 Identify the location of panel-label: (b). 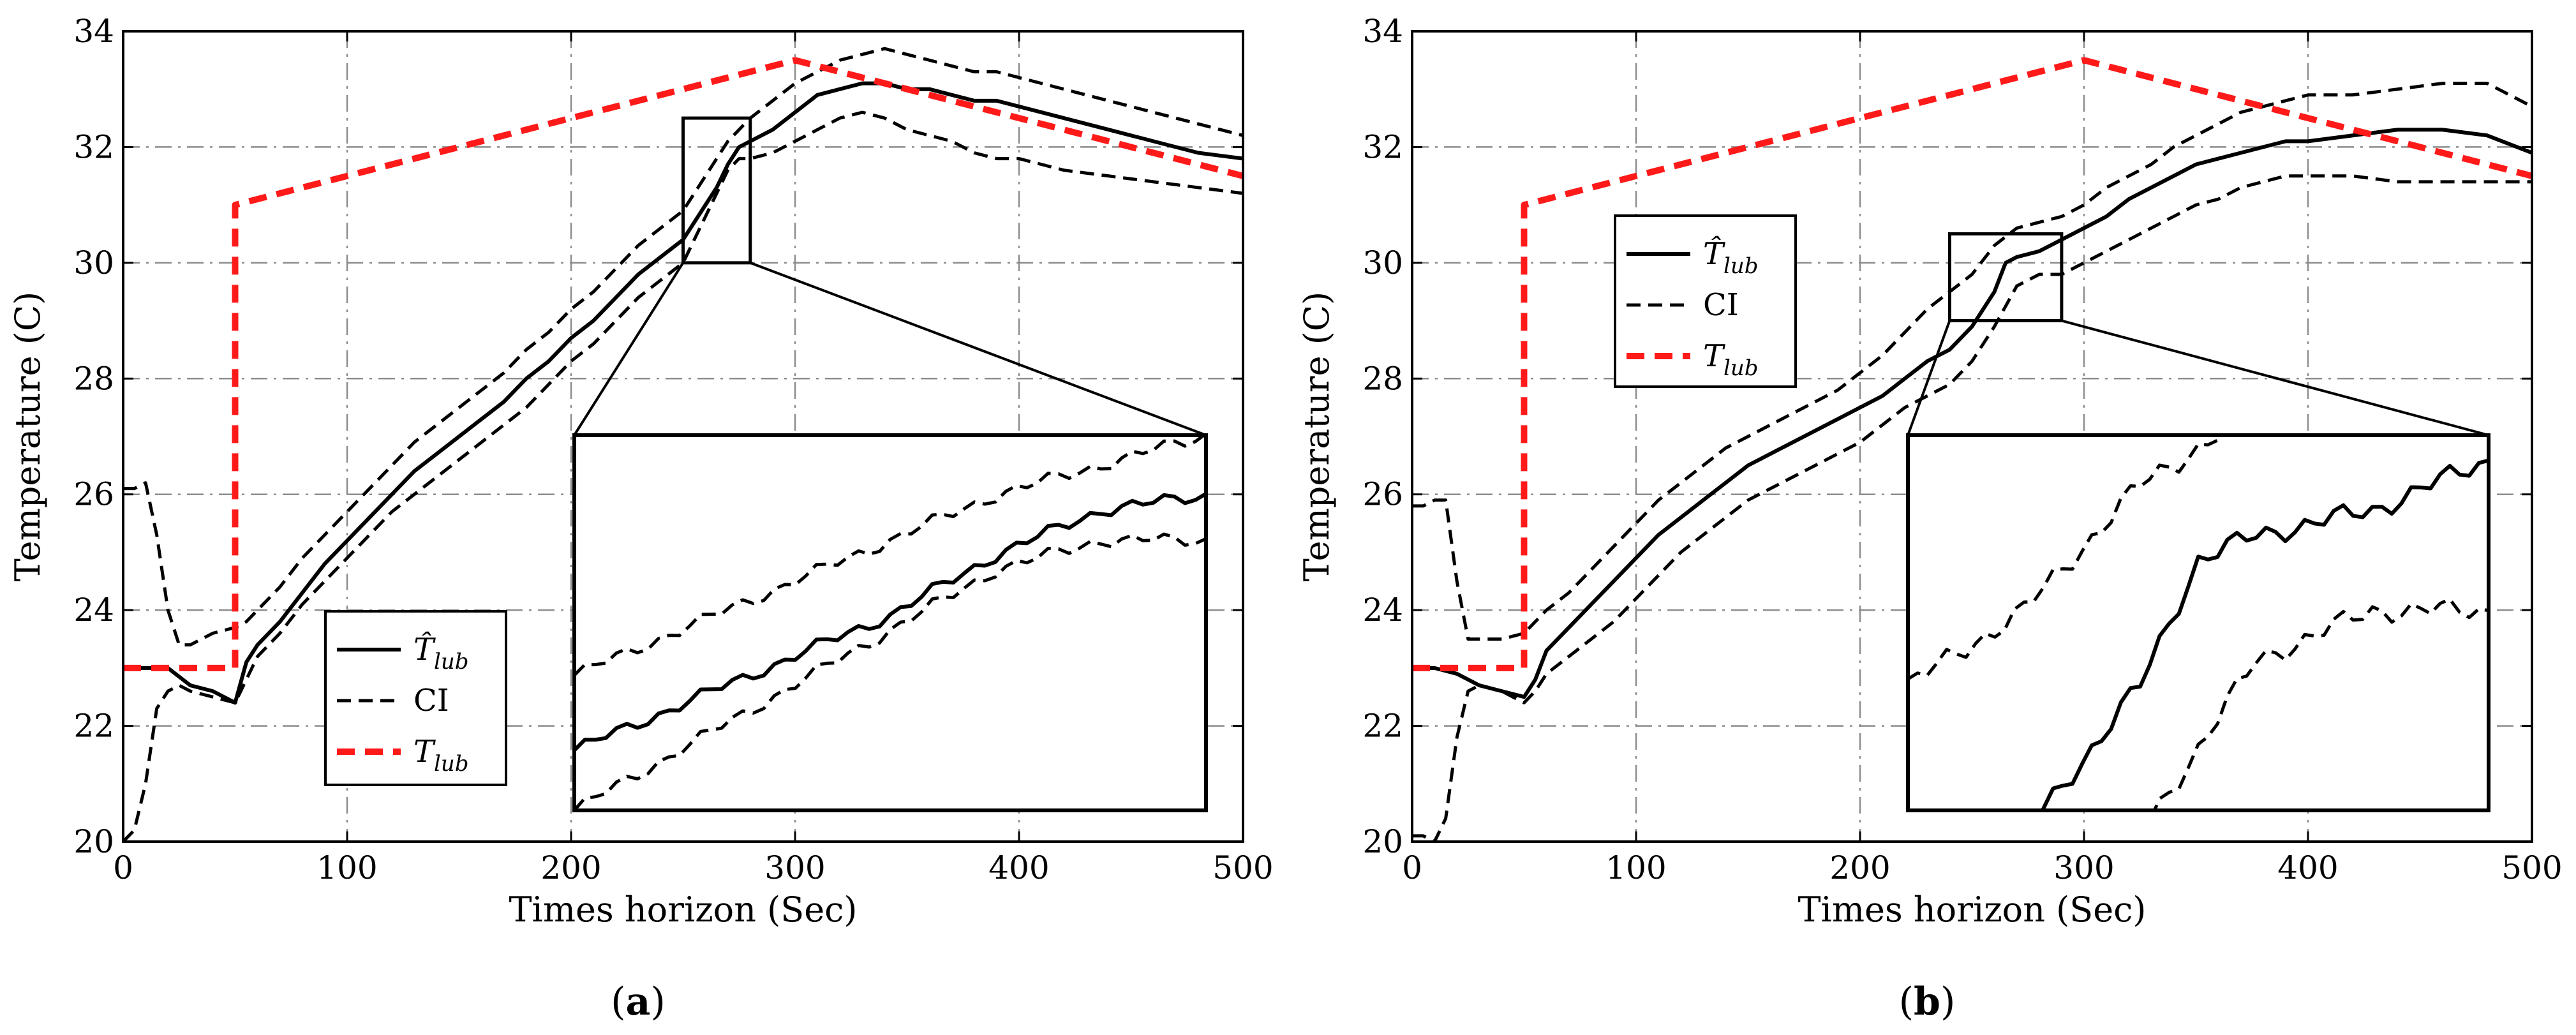
(1927, 1001).